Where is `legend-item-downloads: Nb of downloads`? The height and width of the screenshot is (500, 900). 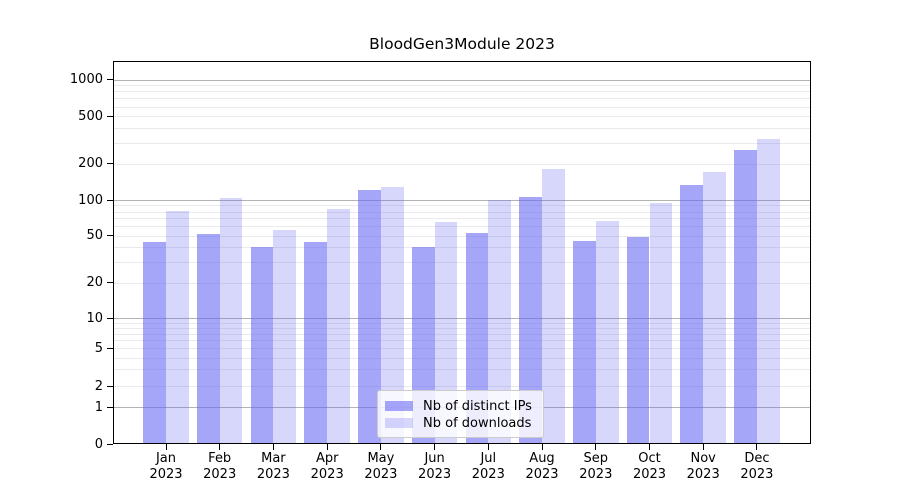
legend-item-downloads: Nb of downloads is located at coordinates (464, 423).